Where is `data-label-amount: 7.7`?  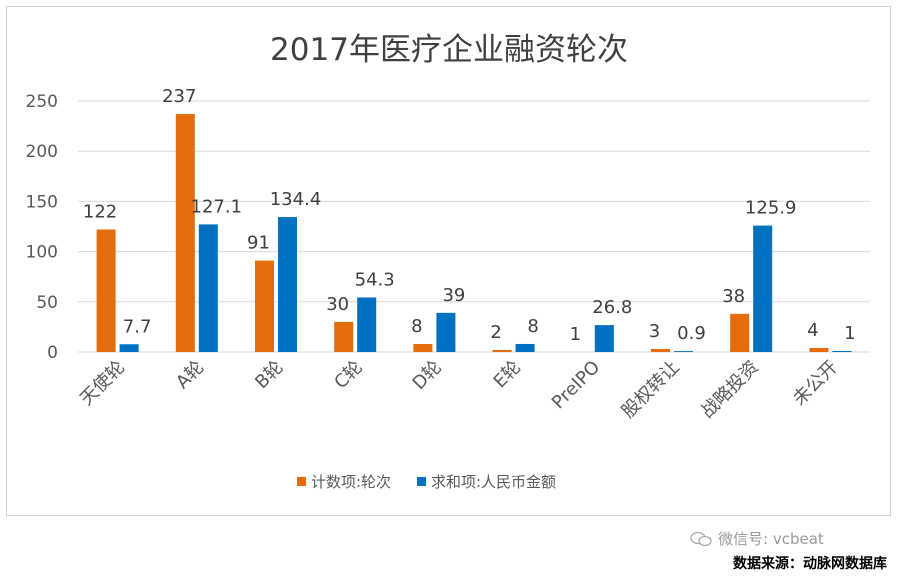
data-label-amount: 7.7 is located at coordinates (137, 326).